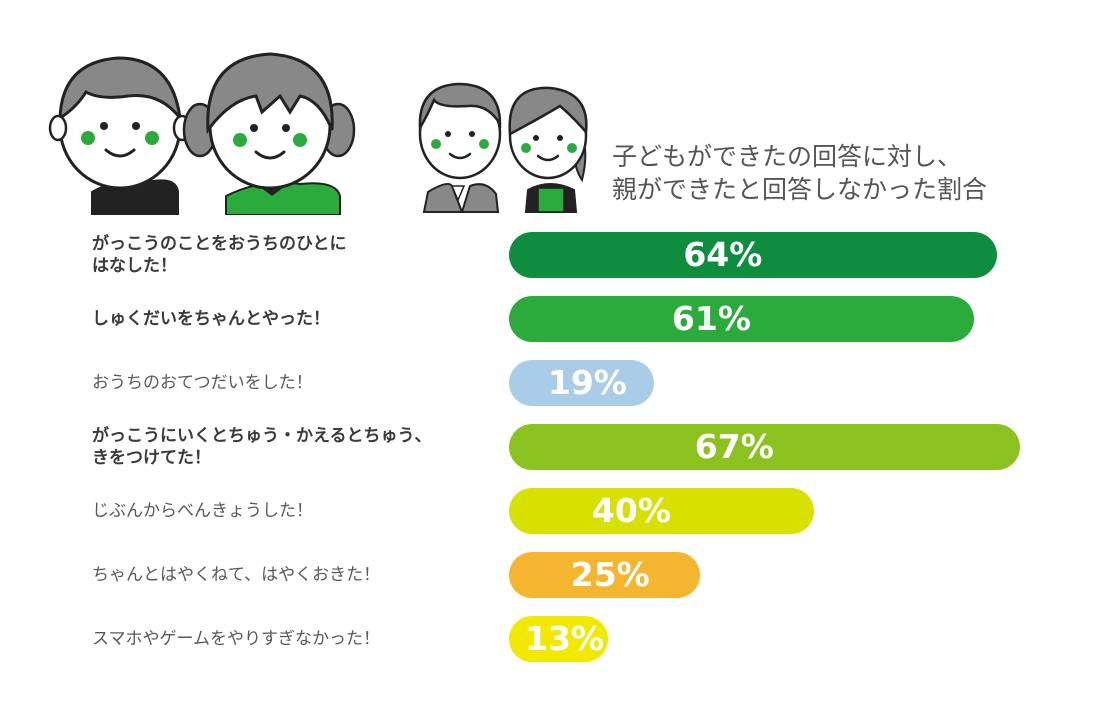  I want to click on bar-value-label: 64%, so click(723, 254).